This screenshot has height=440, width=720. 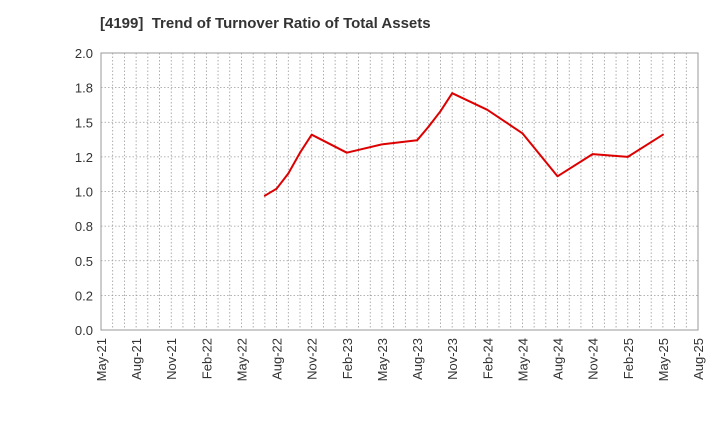 What do you see at coordinates (593, 359) in the screenshot?
I see `x-tick-label: Nov-24` at bounding box center [593, 359].